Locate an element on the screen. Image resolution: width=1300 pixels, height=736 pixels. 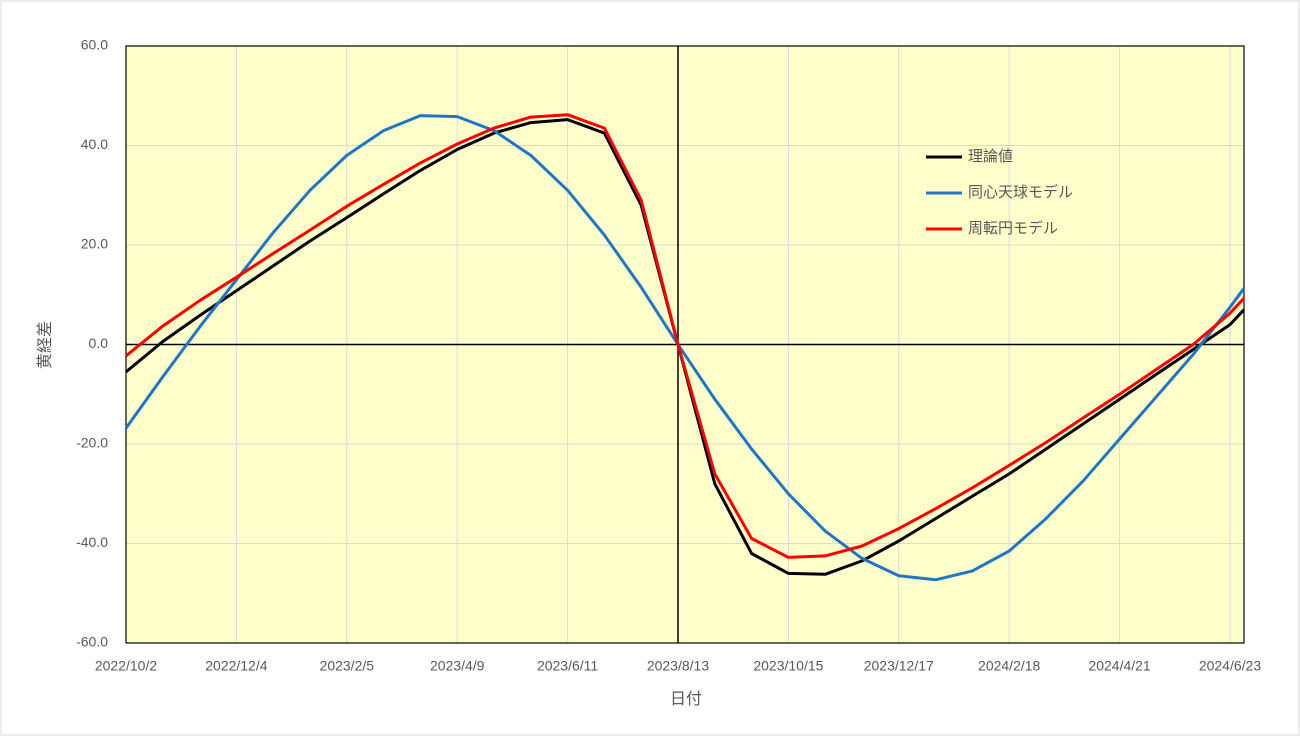
y-tick-label: -20.0 is located at coordinates (92, 443).